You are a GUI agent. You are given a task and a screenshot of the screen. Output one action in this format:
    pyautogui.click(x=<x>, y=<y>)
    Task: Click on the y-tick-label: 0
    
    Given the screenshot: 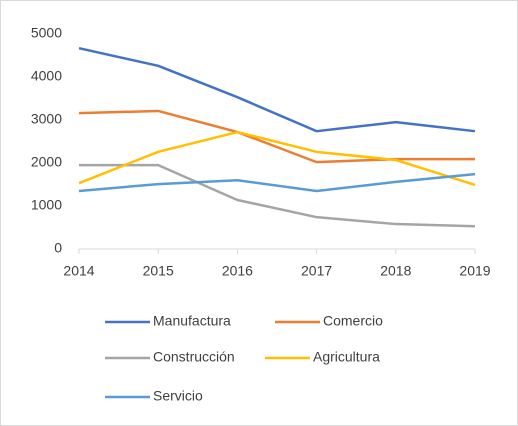 What is the action you would take?
    pyautogui.click(x=58, y=248)
    